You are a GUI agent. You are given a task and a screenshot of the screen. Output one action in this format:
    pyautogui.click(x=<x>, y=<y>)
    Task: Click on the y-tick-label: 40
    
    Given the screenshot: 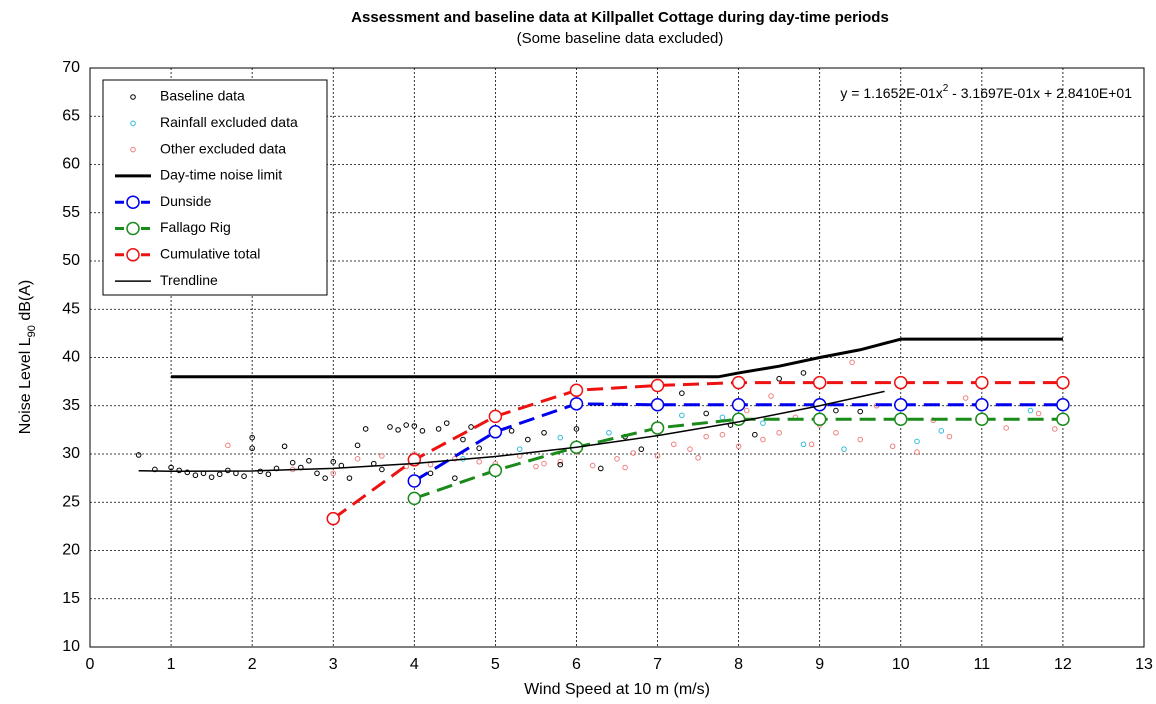 What is the action you would take?
    pyautogui.click(x=71, y=357)
    